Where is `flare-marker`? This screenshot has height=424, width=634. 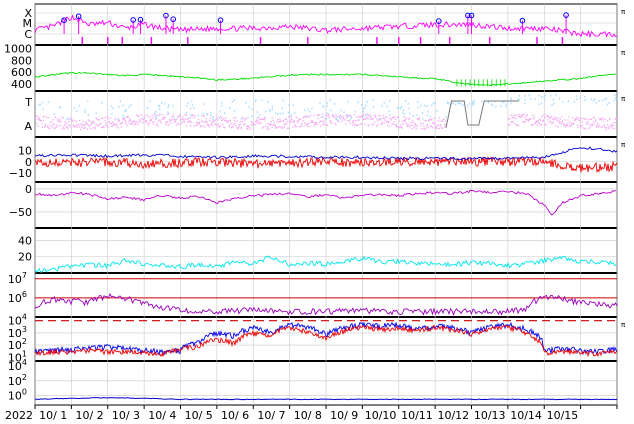
flare-marker is located at coordinates (78, 16).